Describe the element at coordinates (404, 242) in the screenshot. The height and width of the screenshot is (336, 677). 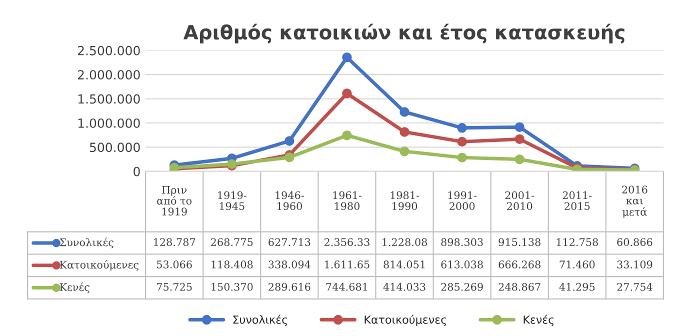
I see `data-label: 1.228.08` at that location.